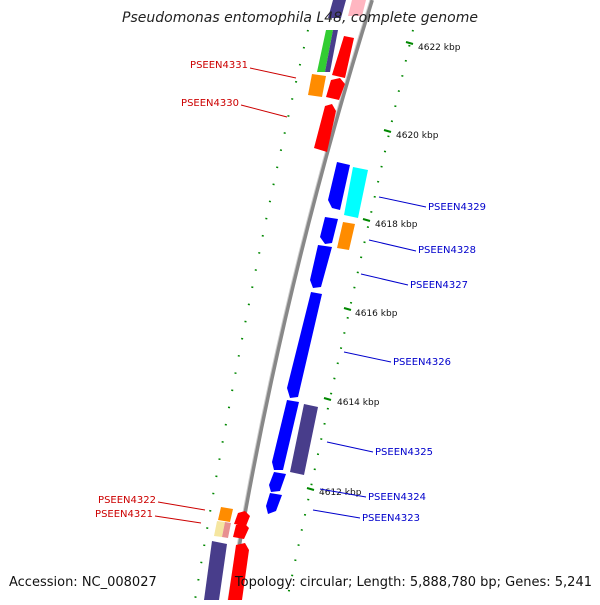 Image resolution: width=600 pixels, height=605 pixels. What do you see at coordinates (238, 571) in the screenshot?
I see `gene-feature-red-bottom` at bounding box center [238, 571].